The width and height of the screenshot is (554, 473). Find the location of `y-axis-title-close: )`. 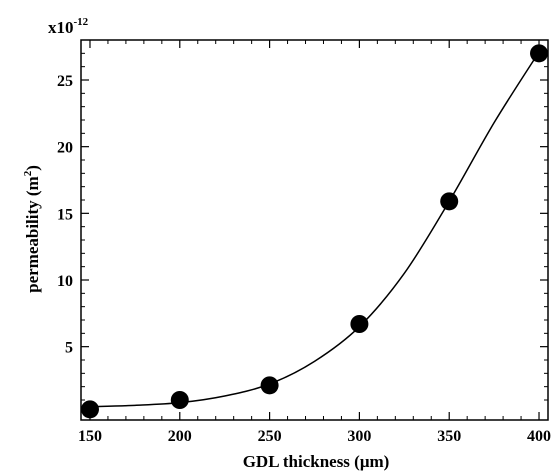

y-axis-title-close: ) is located at coordinates (32, 168).